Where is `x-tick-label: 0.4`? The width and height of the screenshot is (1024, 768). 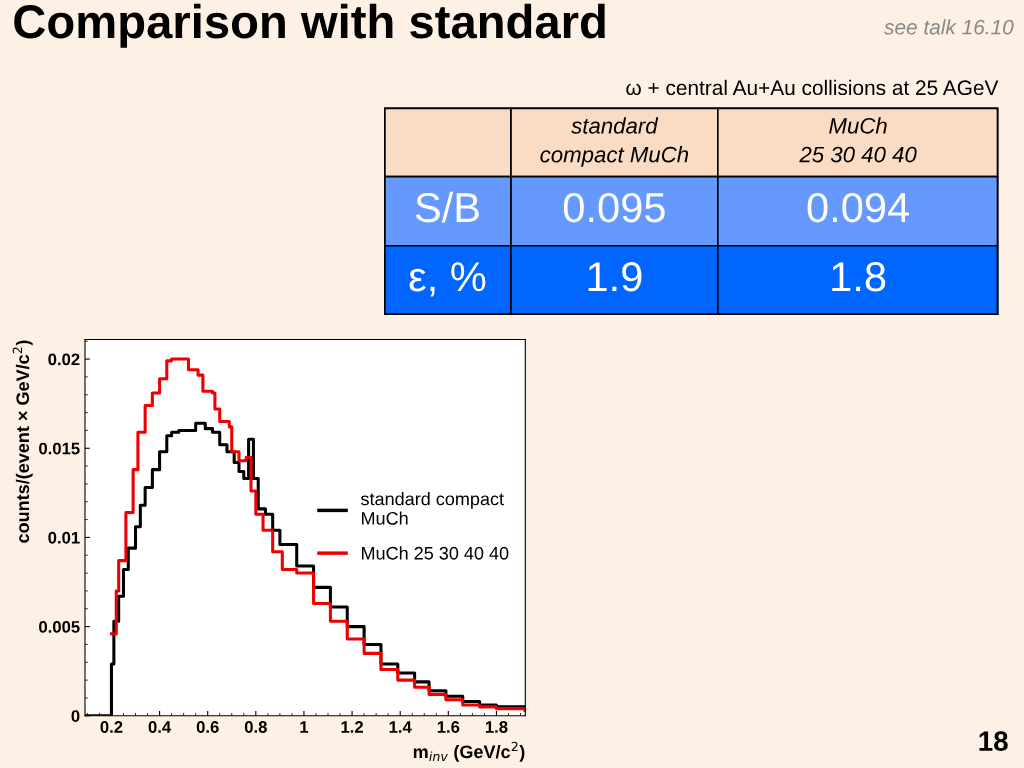
x-tick-label: 0.4 is located at coordinates (160, 727).